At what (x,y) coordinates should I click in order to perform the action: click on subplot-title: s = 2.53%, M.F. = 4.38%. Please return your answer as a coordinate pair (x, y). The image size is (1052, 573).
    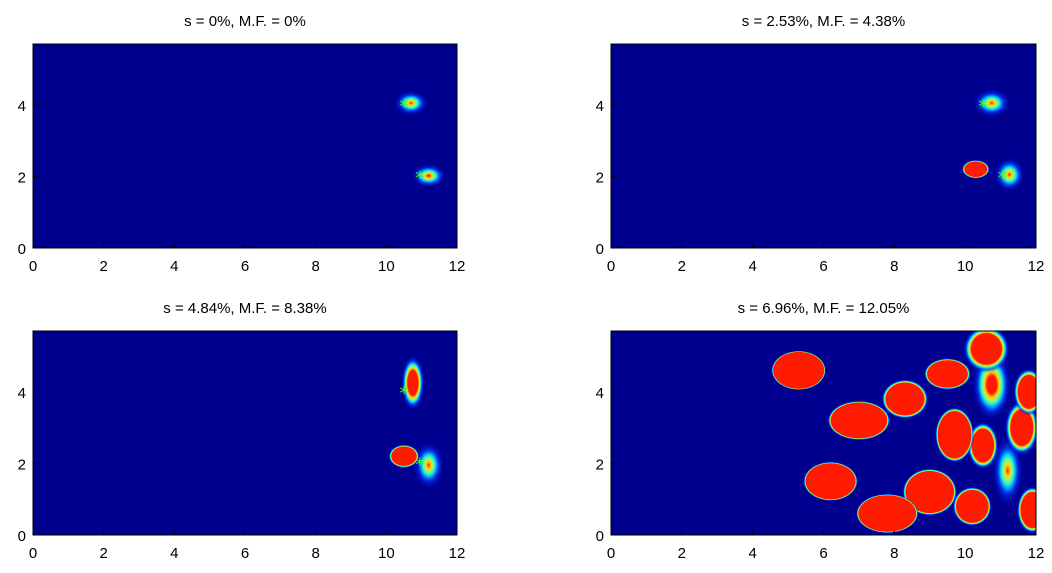
    Looking at the image, I should click on (823, 21).